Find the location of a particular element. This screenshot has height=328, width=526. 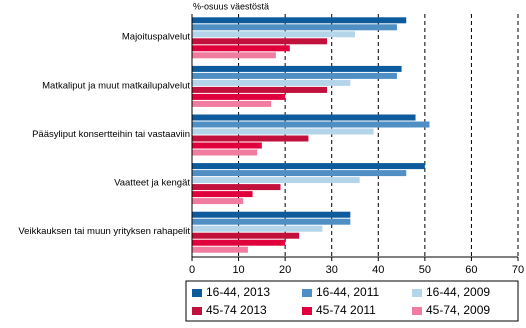

legend-label: 45-74 2011 is located at coordinates (346, 310).